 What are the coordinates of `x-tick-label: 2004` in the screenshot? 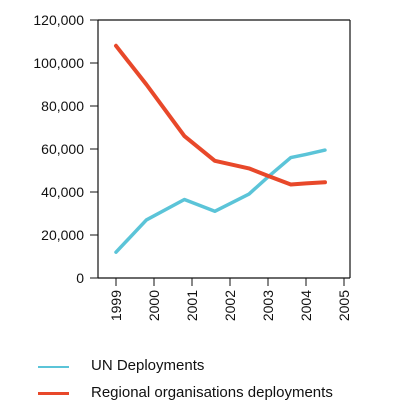 It's located at (306, 305).